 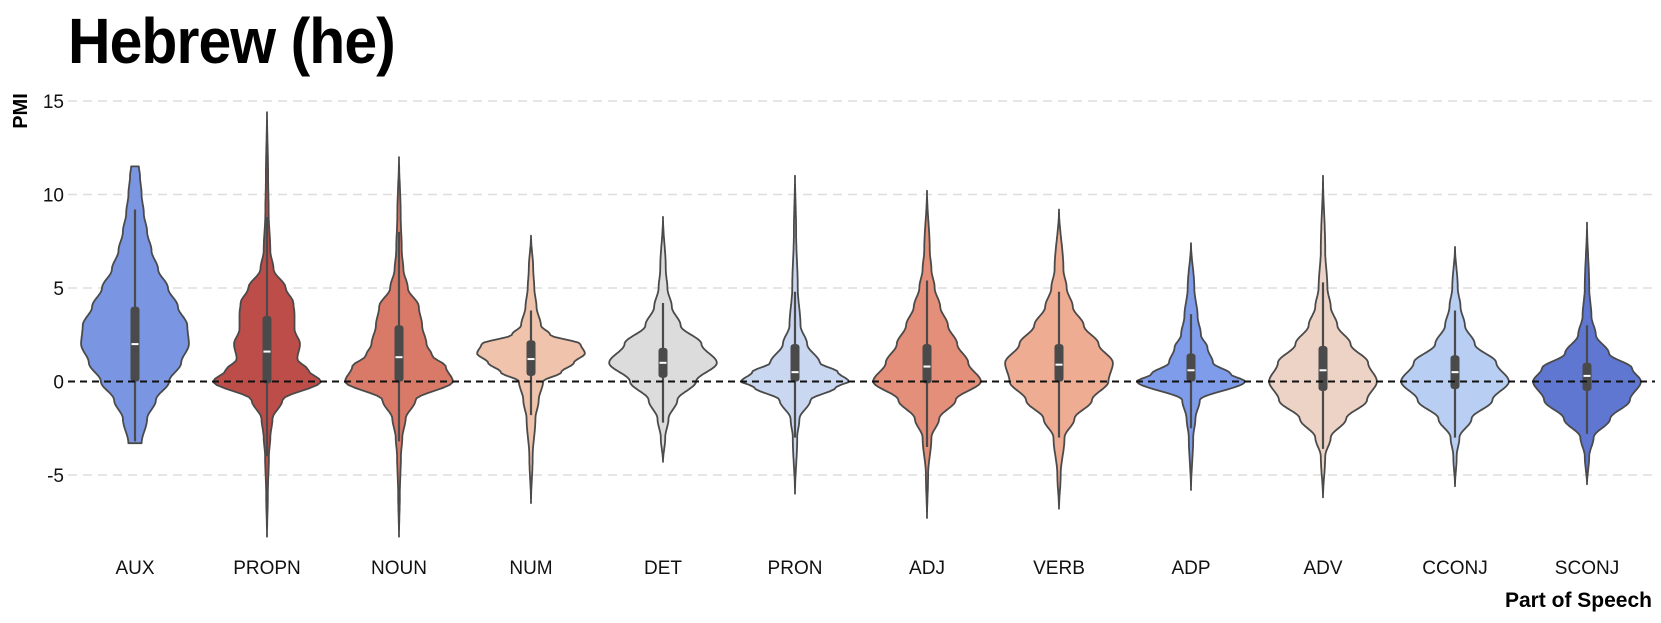 I want to click on violin-adp, so click(x=1191, y=366).